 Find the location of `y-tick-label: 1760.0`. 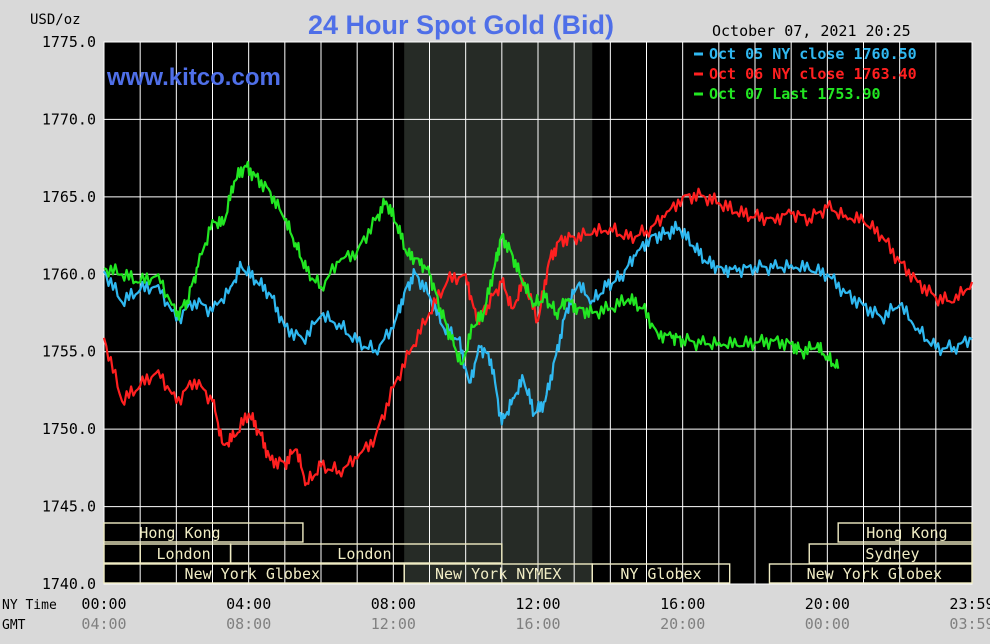

y-tick-label: 1760.0 is located at coordinates (69, 274).